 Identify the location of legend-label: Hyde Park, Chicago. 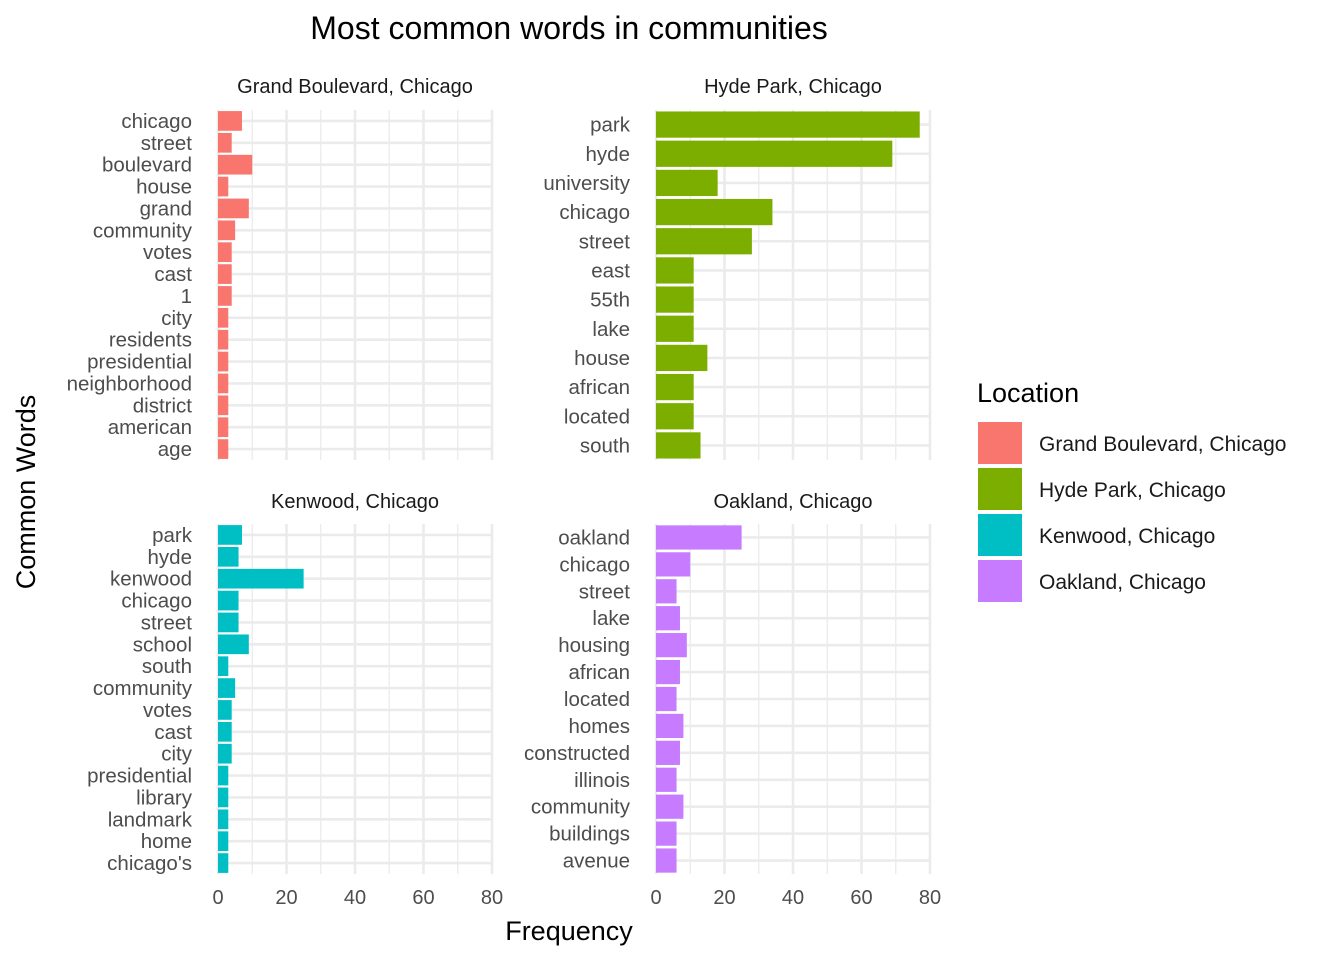
(1132, 490).